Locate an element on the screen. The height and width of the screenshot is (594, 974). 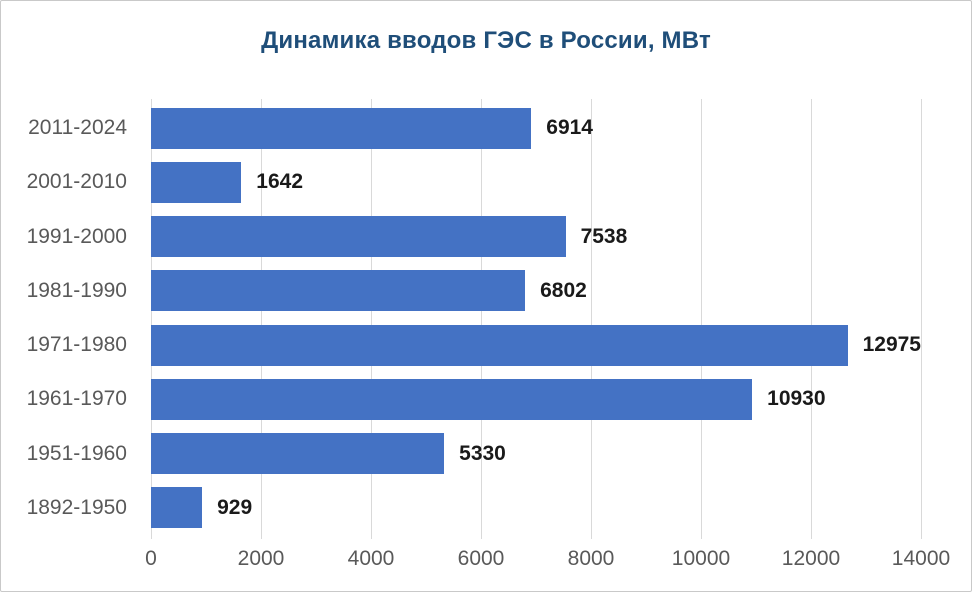
category-label: 1971-1980 is located at coordinates (76, 345).